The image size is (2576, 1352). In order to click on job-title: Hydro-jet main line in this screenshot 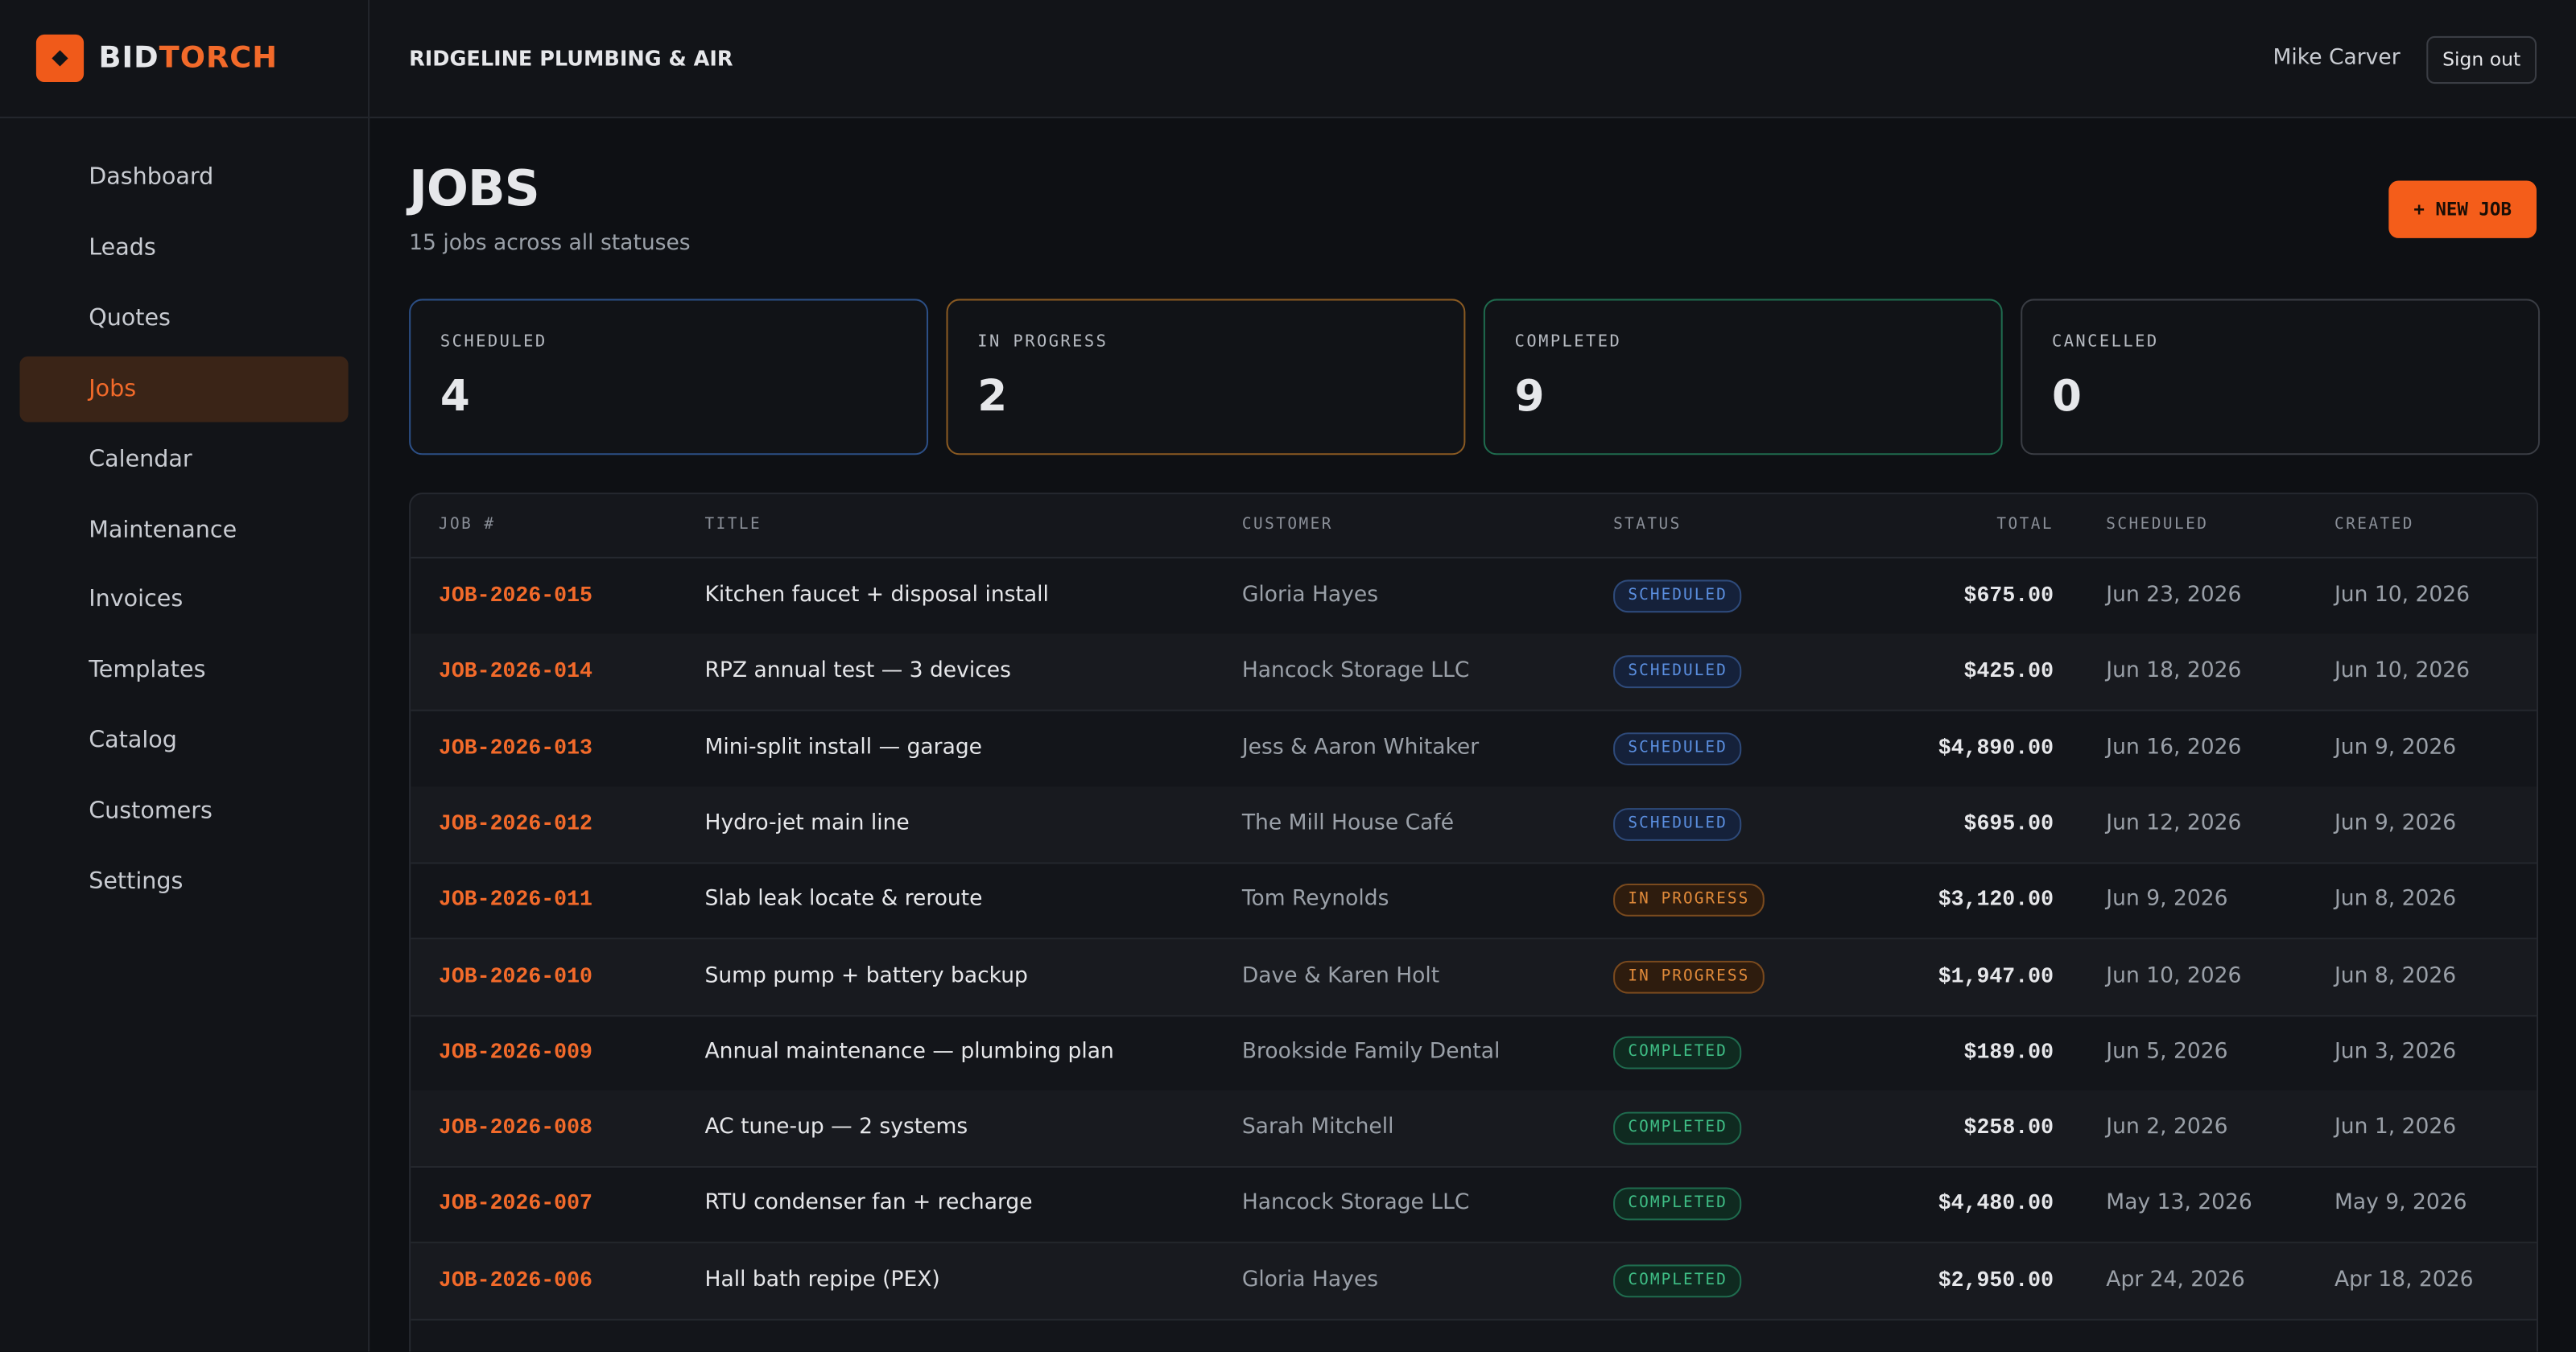, I will do `click(807, 823)`.